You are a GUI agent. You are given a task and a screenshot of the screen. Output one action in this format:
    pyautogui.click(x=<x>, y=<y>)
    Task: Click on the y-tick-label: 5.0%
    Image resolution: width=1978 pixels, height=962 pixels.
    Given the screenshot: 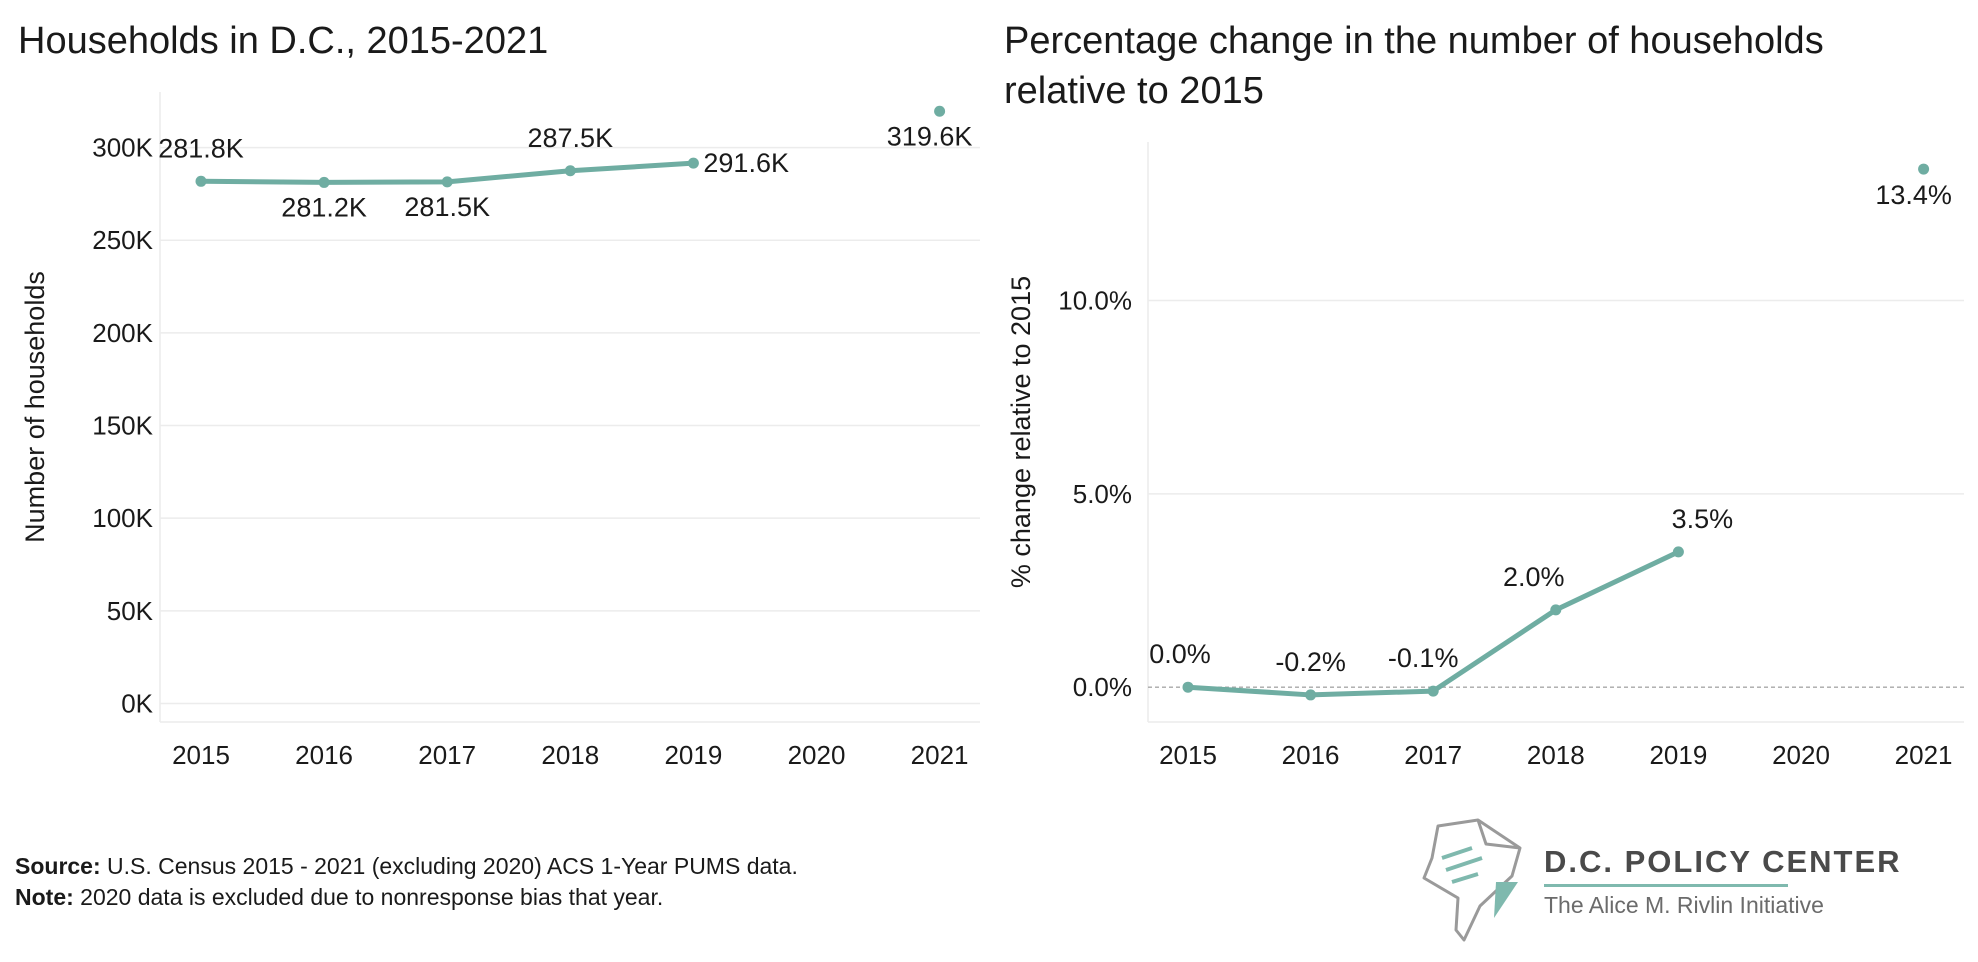 What is the action you would take?
    pyautogui.click(x=1102, y=494)
    